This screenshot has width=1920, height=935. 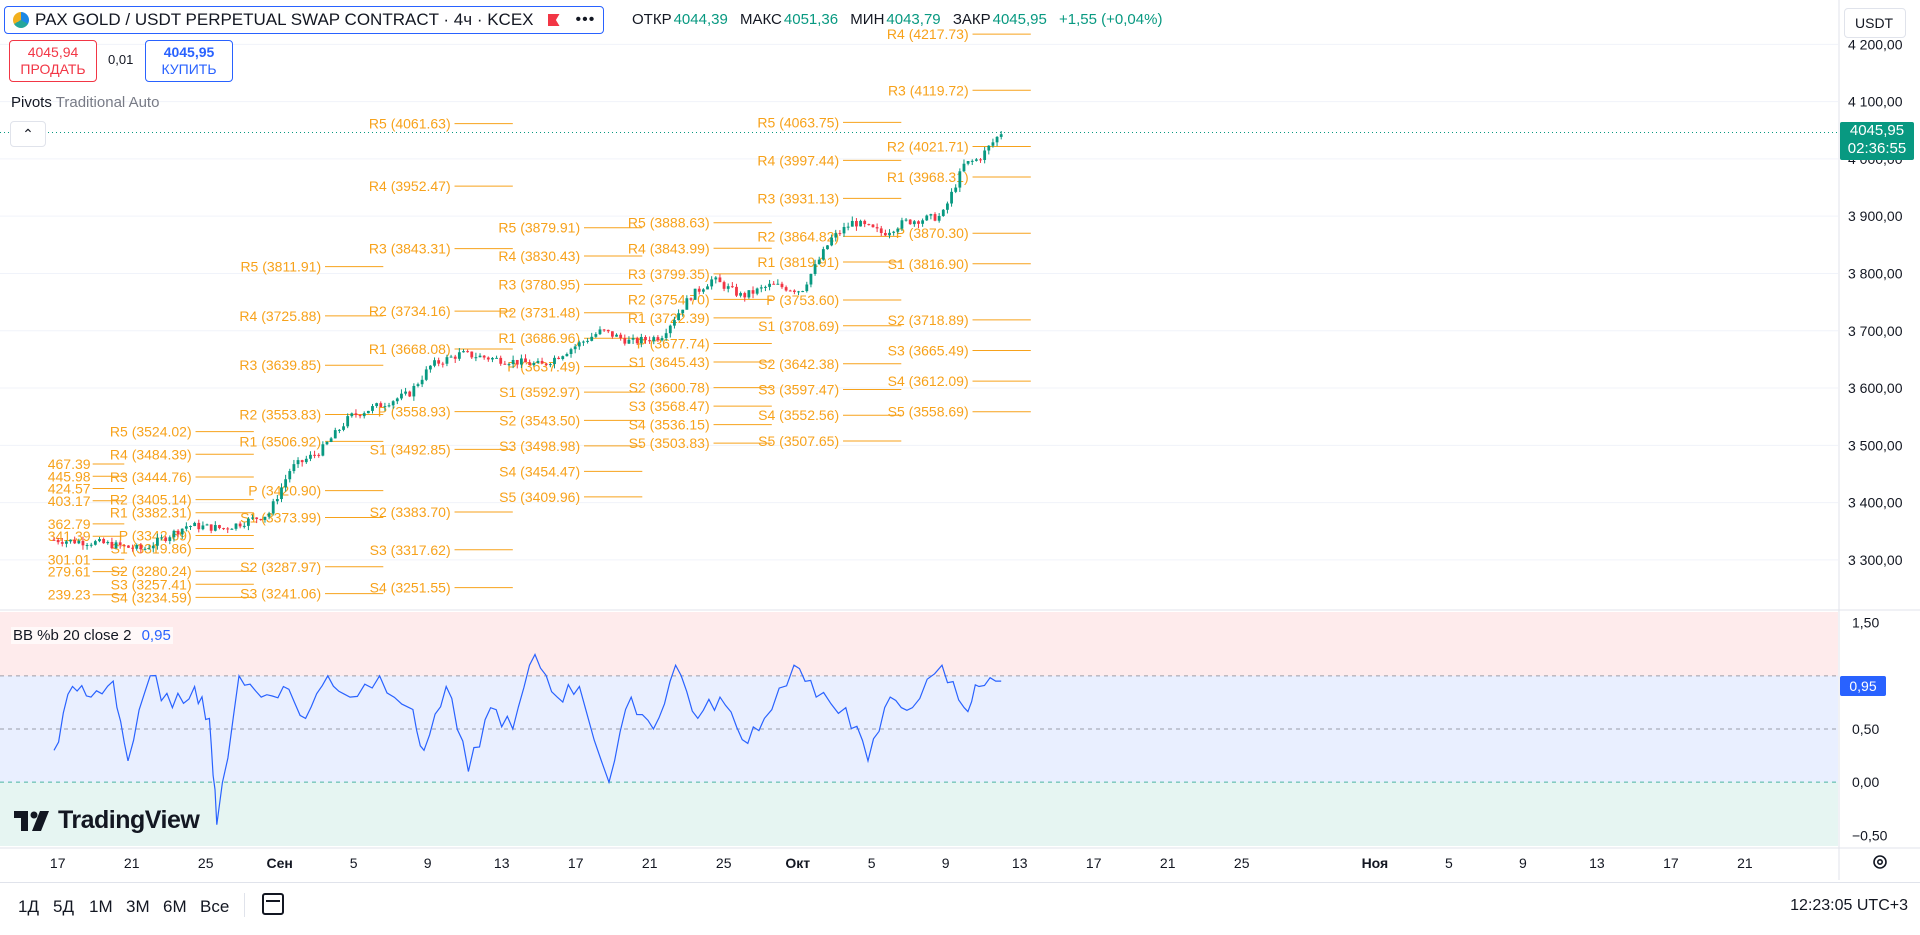 What do you see at coordinates (53, 61) in the screenshot?
I see `sell-button: 4045,94 ПРОДАТЬ` at bounding box center [53, 61].